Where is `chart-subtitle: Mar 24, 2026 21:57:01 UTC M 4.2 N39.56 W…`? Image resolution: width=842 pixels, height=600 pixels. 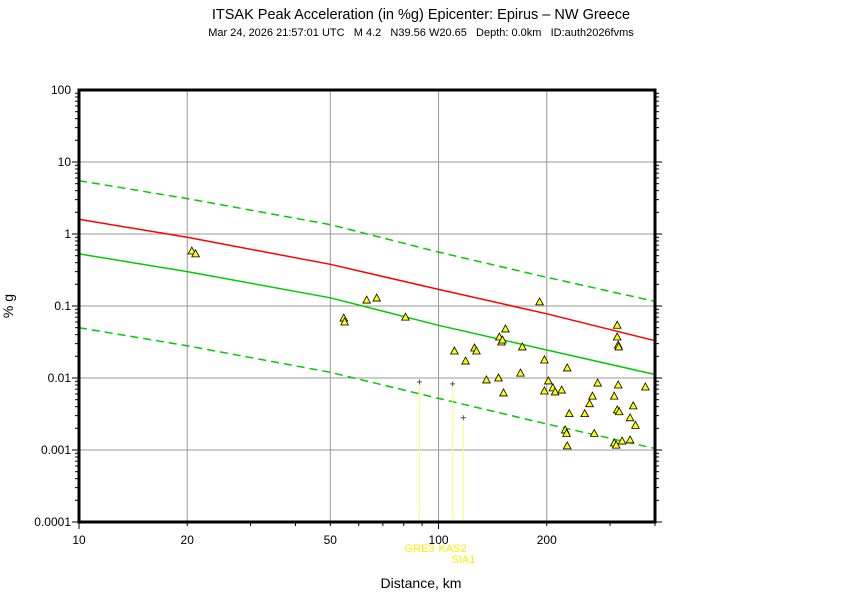
chart-subtitle: Mar 24, 2026 21:57:01 UTC M 4.2 N39.56 W… is located at coordinates (421, 33).